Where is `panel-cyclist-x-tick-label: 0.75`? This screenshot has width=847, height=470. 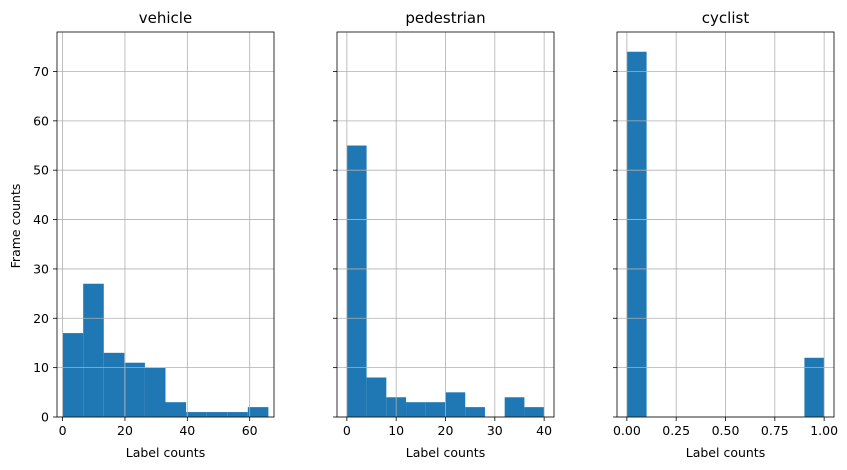 panel-cyclist-x-tick-label: 0.75 is located at coordinates (775, 430).